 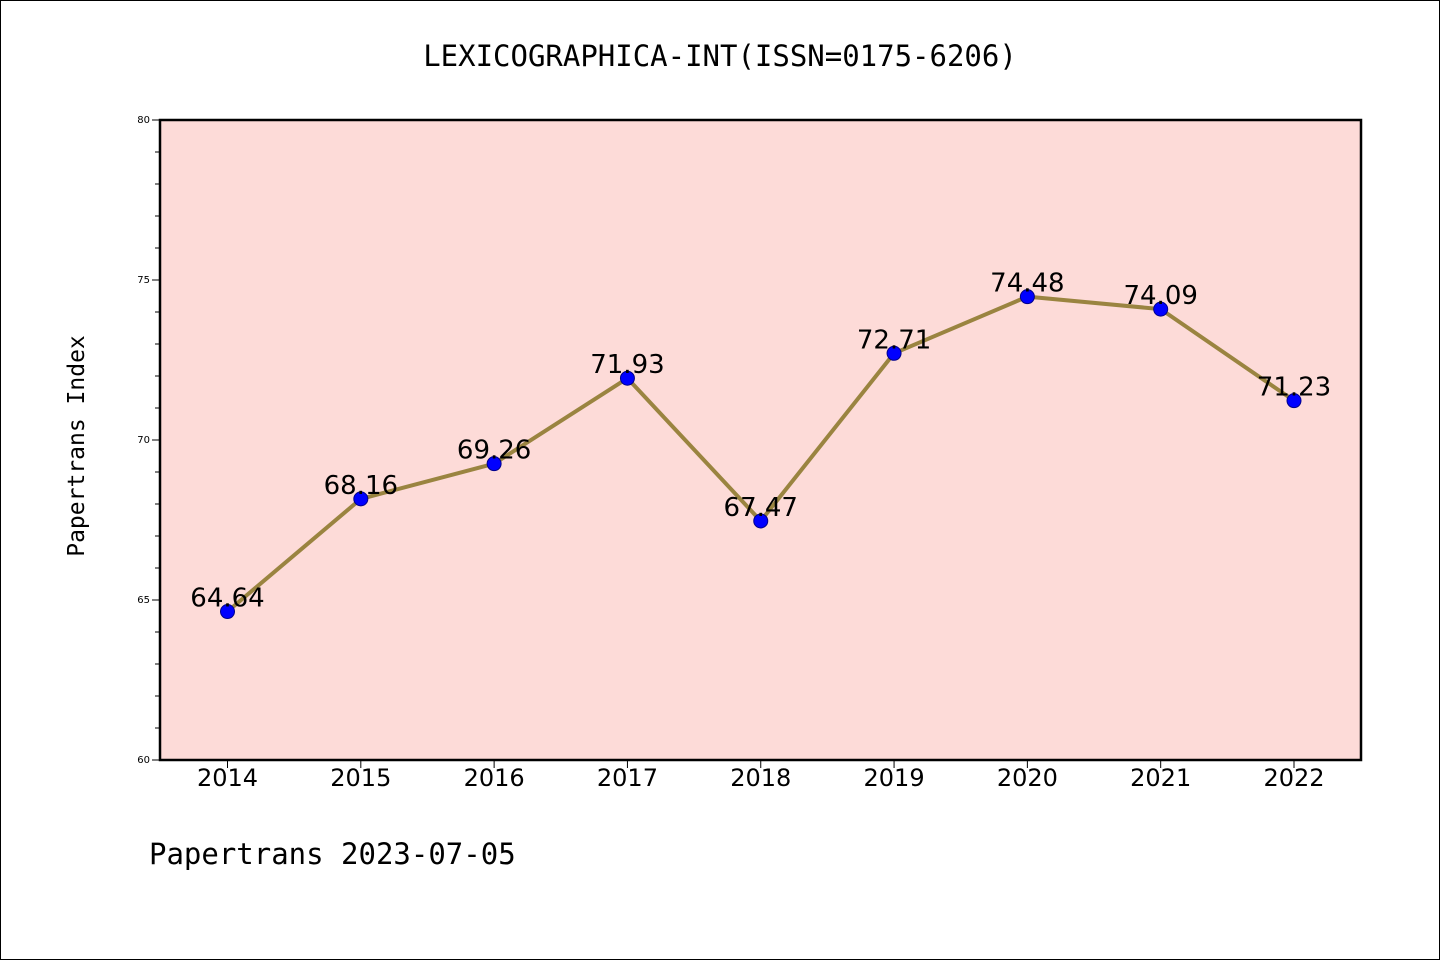 What do you see at coordinates (143, 120) in the screenshot?
I see `y-tick-label: 80` at bounding box center [143, 120].